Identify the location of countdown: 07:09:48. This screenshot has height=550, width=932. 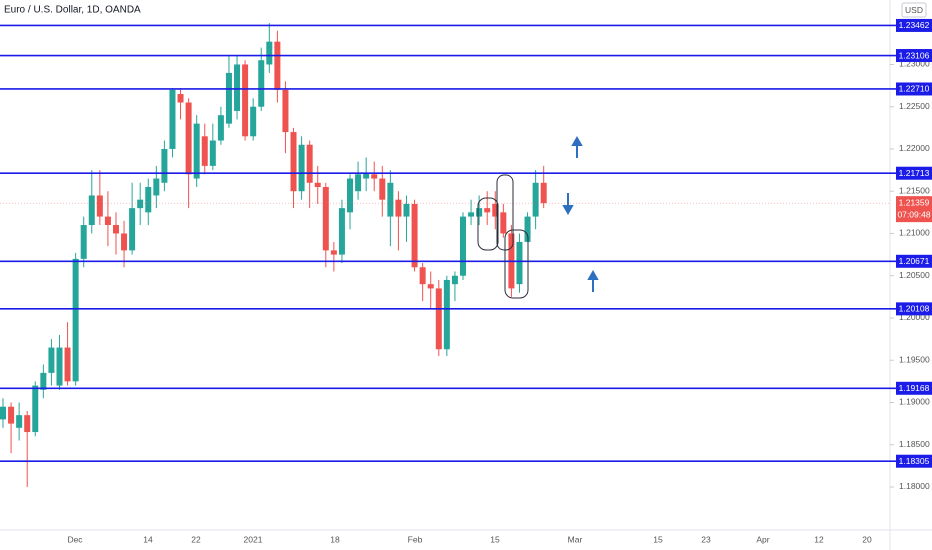
(913, 214).